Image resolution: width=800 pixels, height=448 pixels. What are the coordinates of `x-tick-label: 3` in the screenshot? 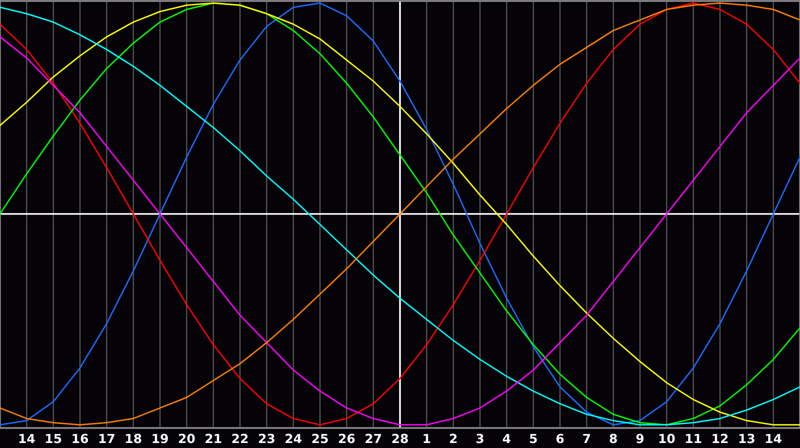 It's located at (480, 439).